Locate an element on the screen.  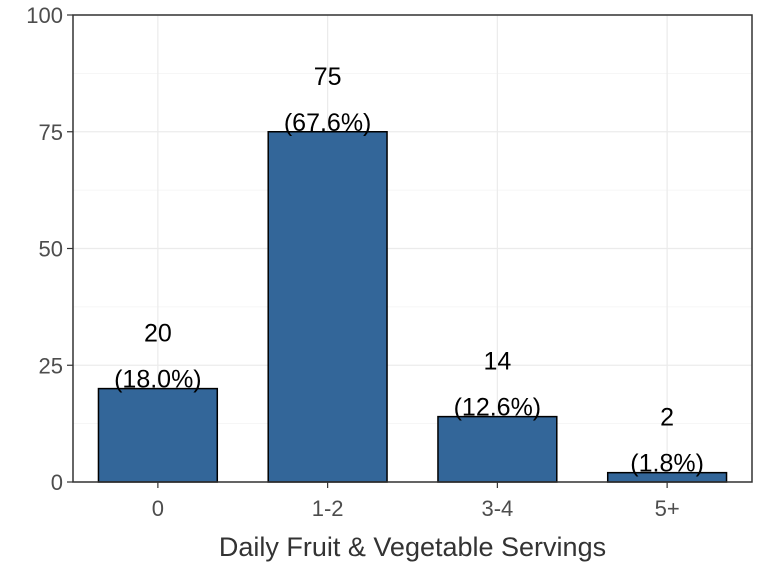
percent-label: (12.6%) is located at coordinates (498, 408).